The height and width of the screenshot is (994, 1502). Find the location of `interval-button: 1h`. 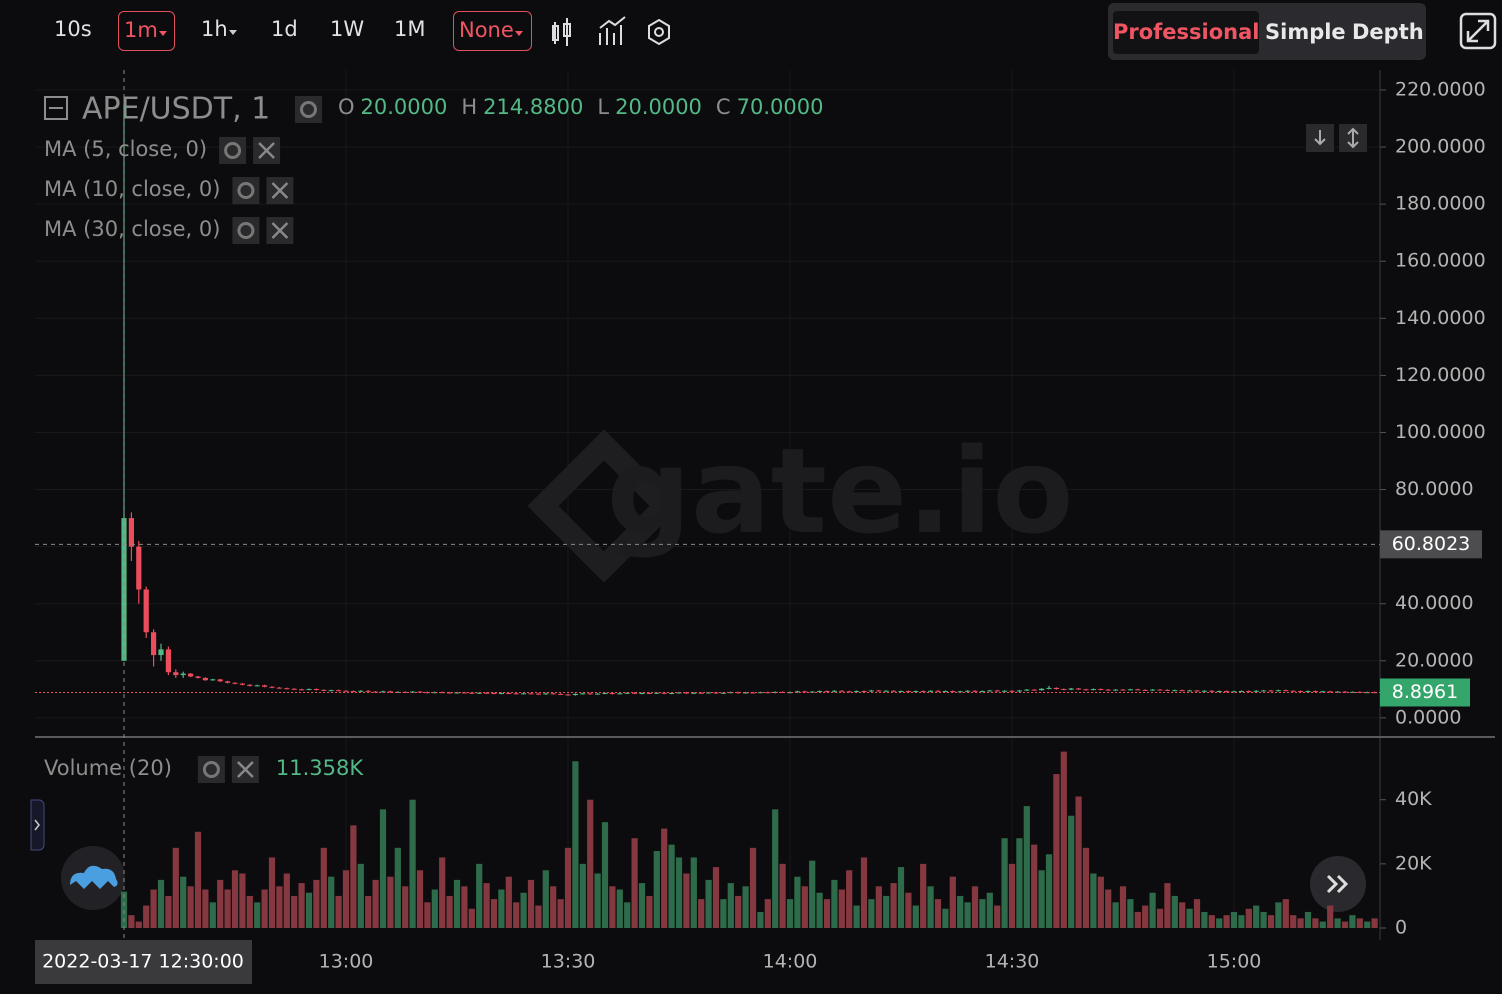

interval-button: 1h is located at coordinates (219, 29).